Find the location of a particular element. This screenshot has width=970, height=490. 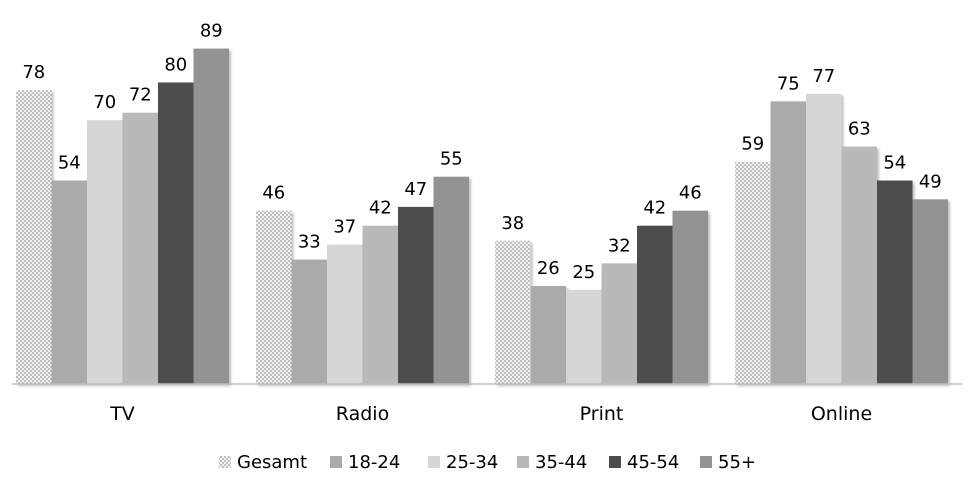

data-label: 37 is located at coordinates (344, 227).